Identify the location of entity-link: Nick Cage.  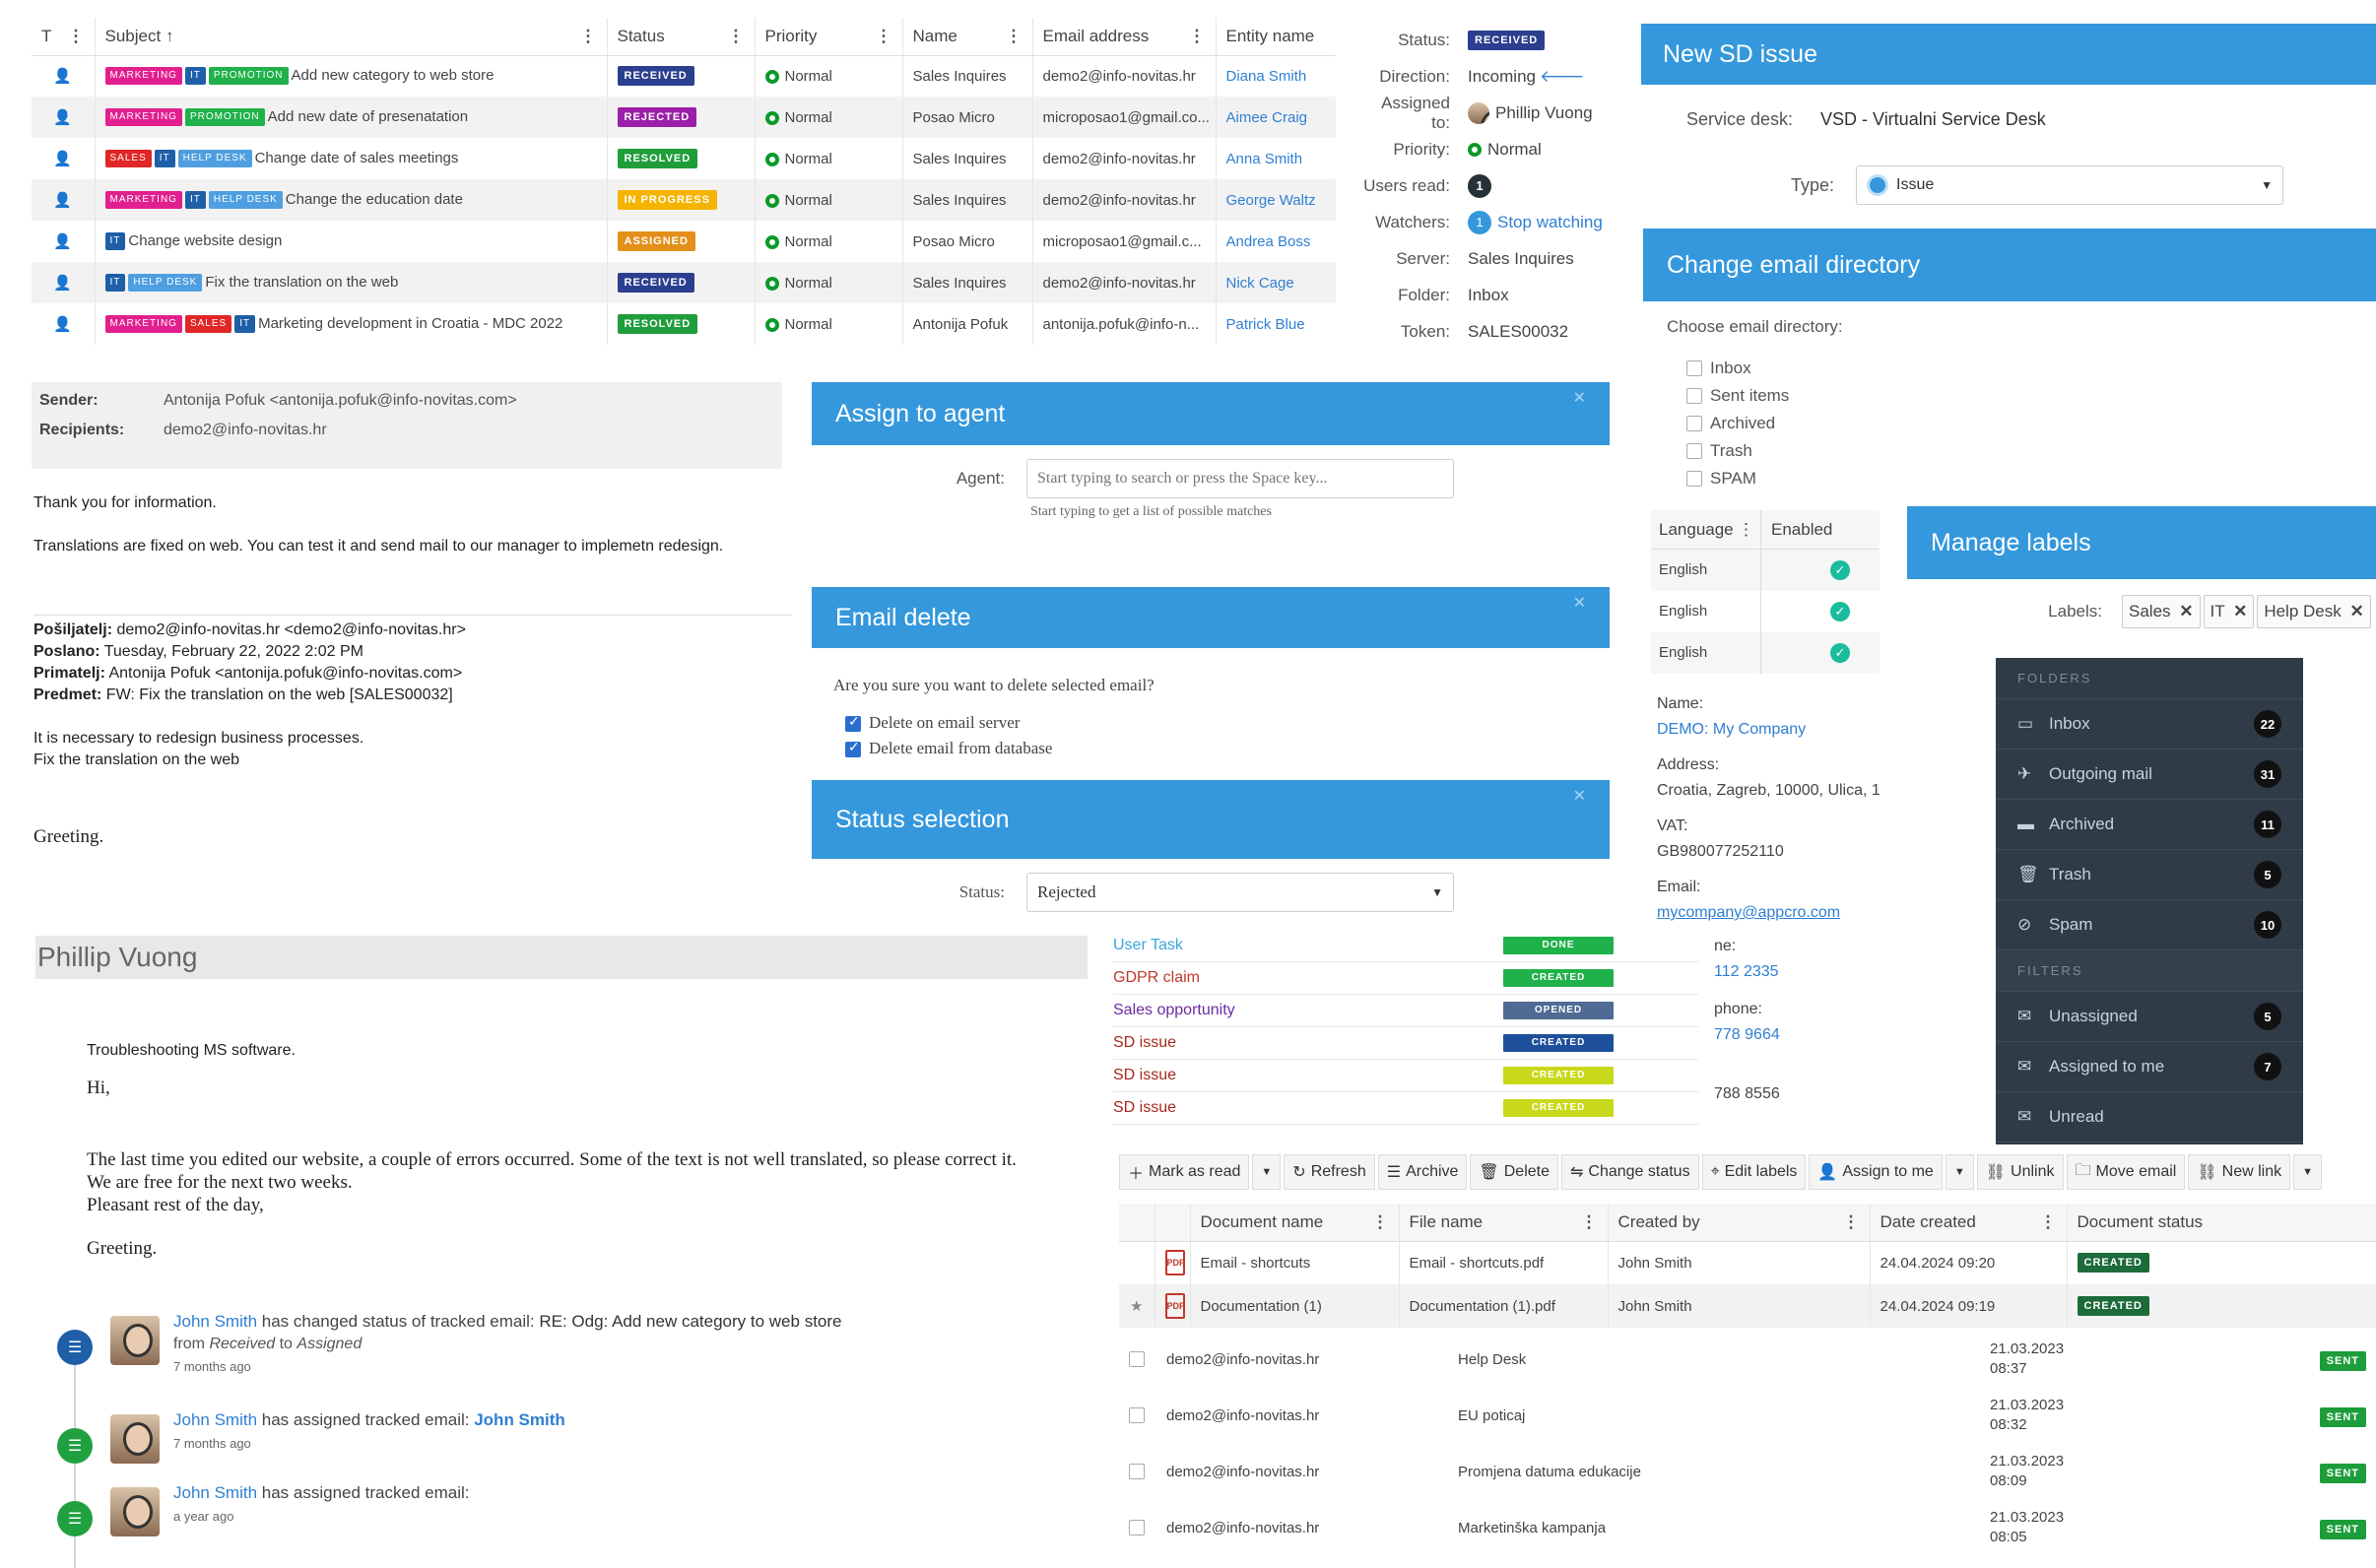
(1259, 283).